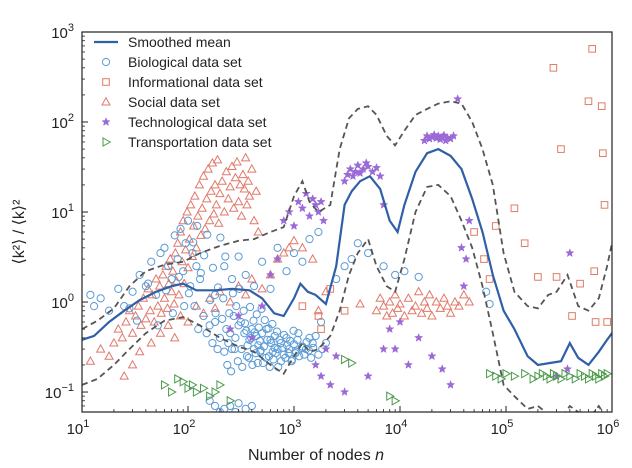 This screenshot has height=468, width=632. I want to click on transportation-series, so click(386, 380).